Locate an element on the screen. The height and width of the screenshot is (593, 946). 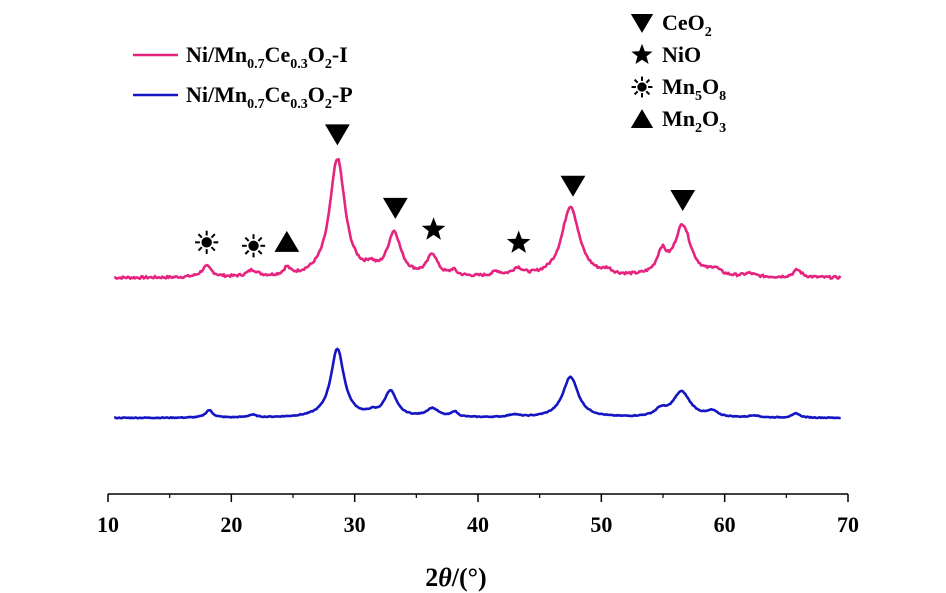
x-tick-label: 70 is located at coordinates (848, 524).